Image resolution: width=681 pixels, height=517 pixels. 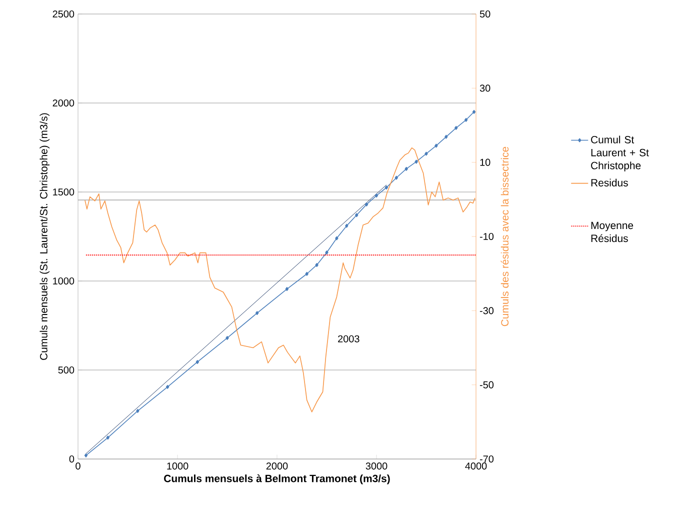 What do you see at coordinates (71, 459) in the screenshot?
I see `y-tick-label: 0` at bounding box center [71, 459].